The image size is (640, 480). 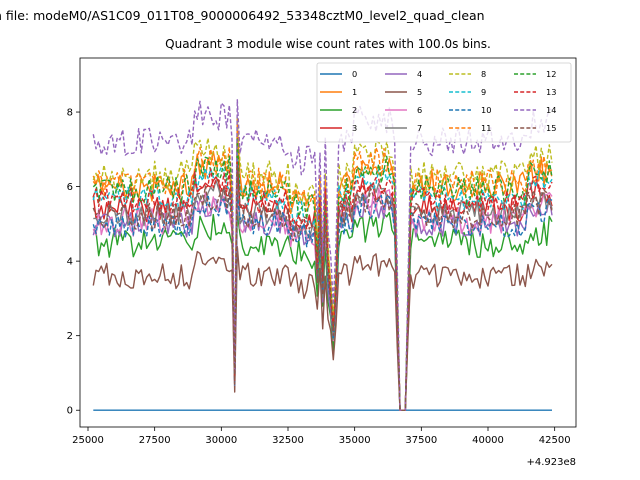 What do you see at coordinates (321, 436) in the screenshot?
I see `x-axis: 25000 27500 30000 32500 35000 37500 40000 42500` at bounding box center [321, 436].